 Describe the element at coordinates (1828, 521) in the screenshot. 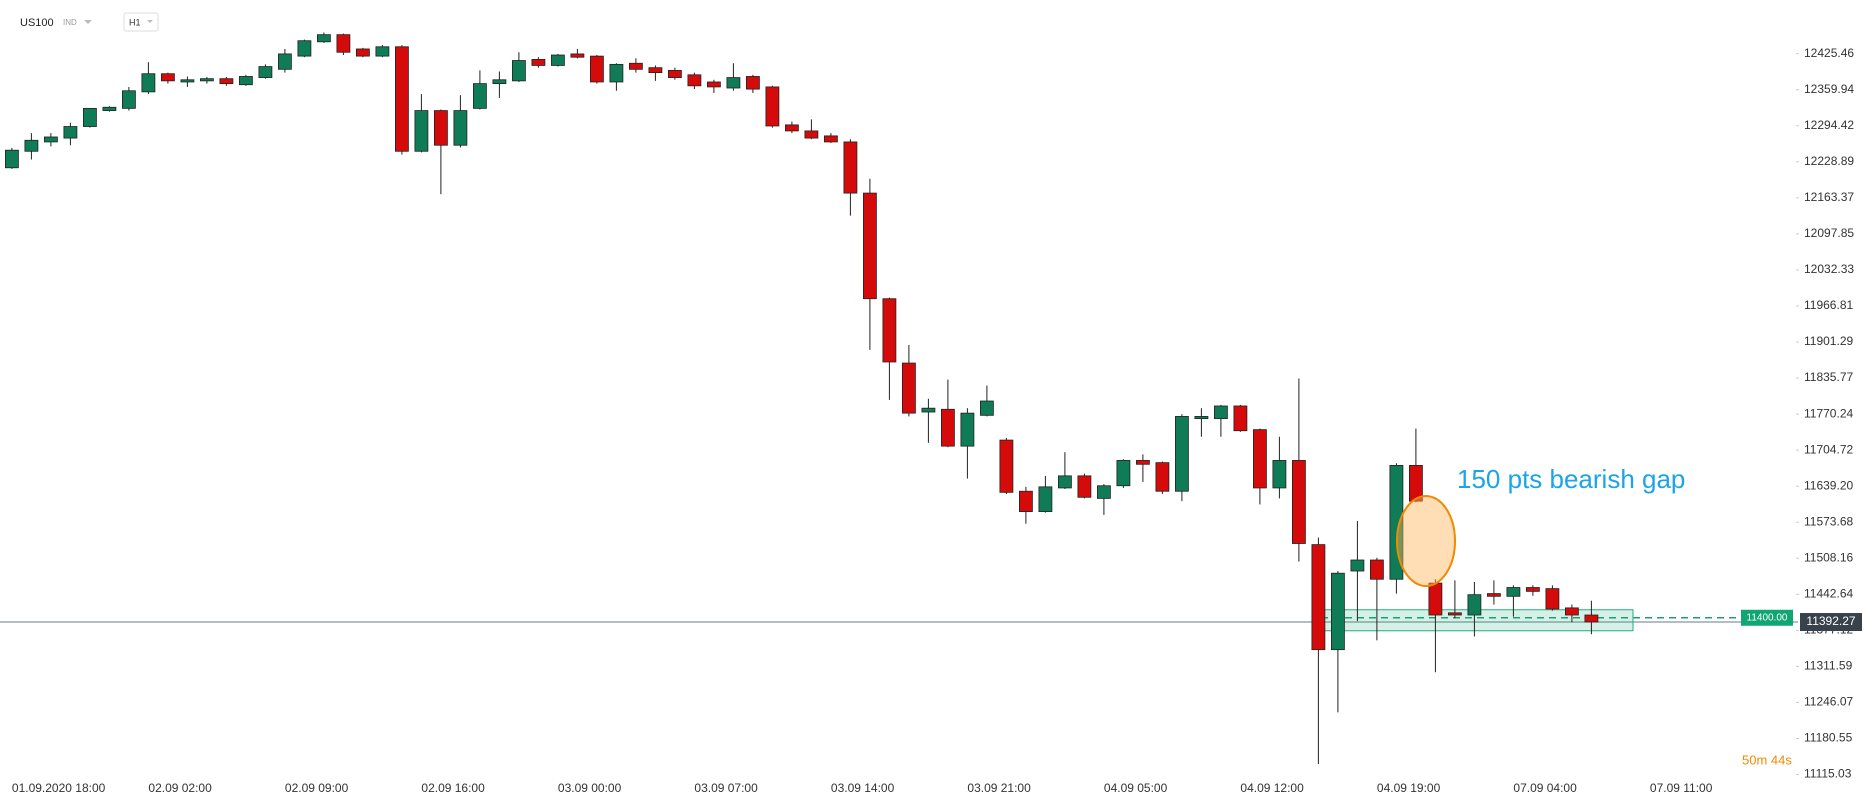

I see `y-tick-label: 11573.68` at that location.